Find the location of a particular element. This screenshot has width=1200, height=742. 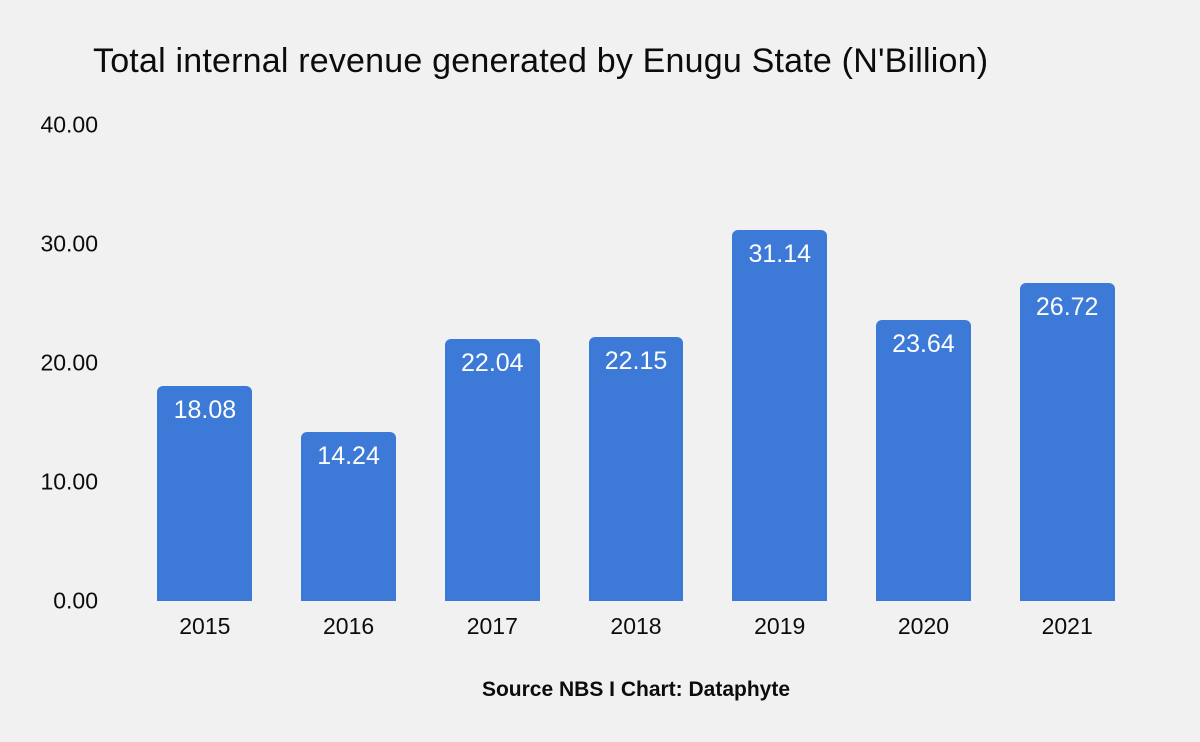

bar-value-label: 23.64 is located at coordinates (923, 343).